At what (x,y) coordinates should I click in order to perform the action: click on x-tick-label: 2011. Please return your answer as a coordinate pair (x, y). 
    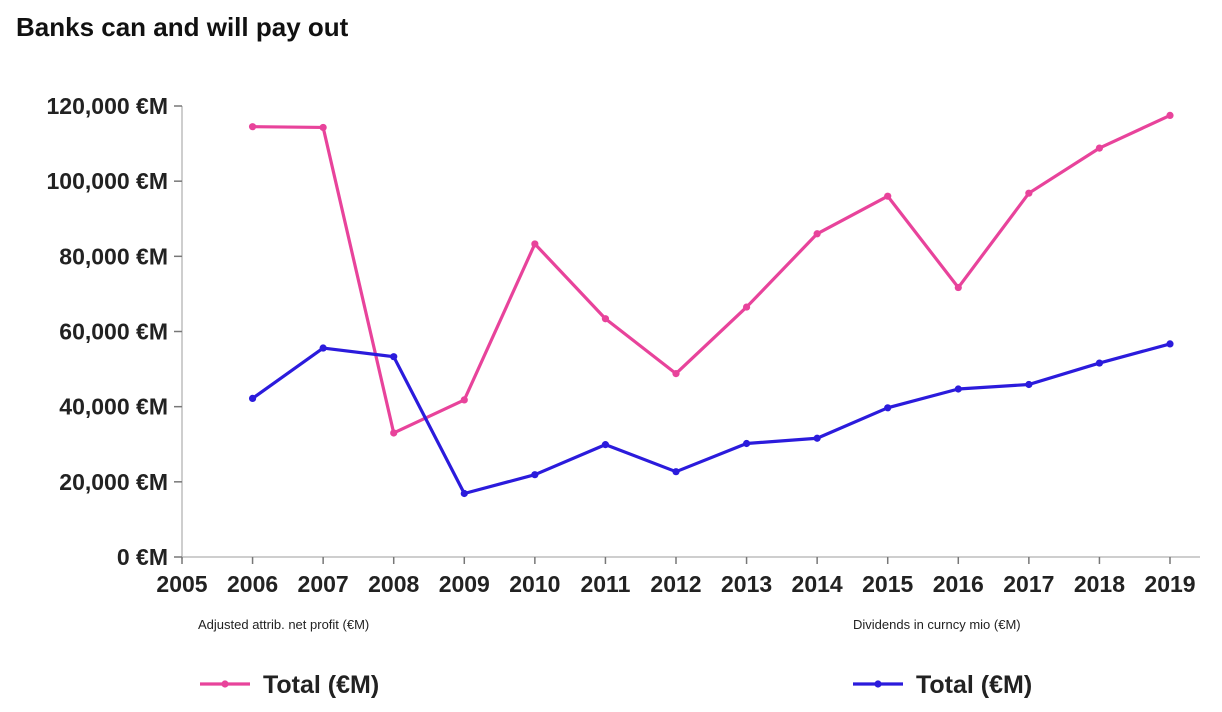
    Looking at the image, I should click on (605, 584).